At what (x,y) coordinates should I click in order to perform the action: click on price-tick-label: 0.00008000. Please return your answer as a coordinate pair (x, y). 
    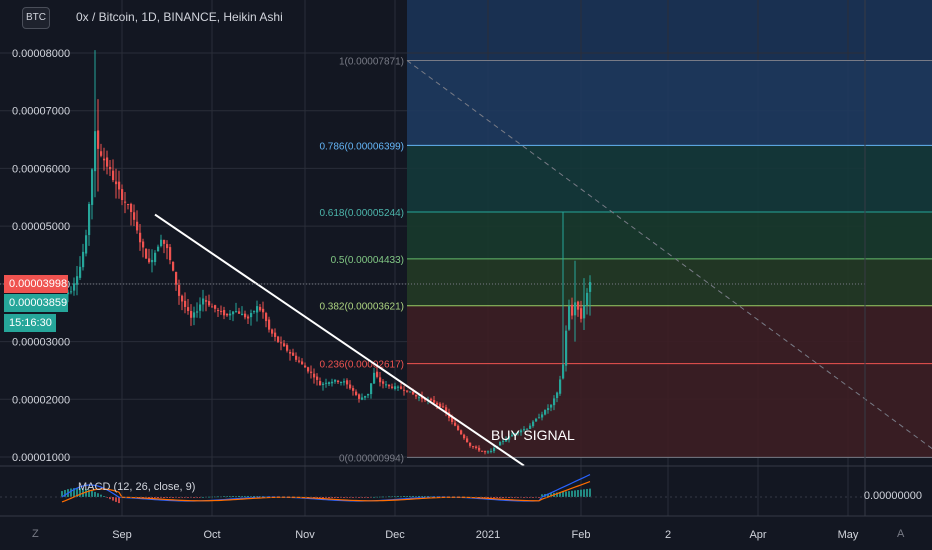
    Looking at the image, I should click on (41, 54).